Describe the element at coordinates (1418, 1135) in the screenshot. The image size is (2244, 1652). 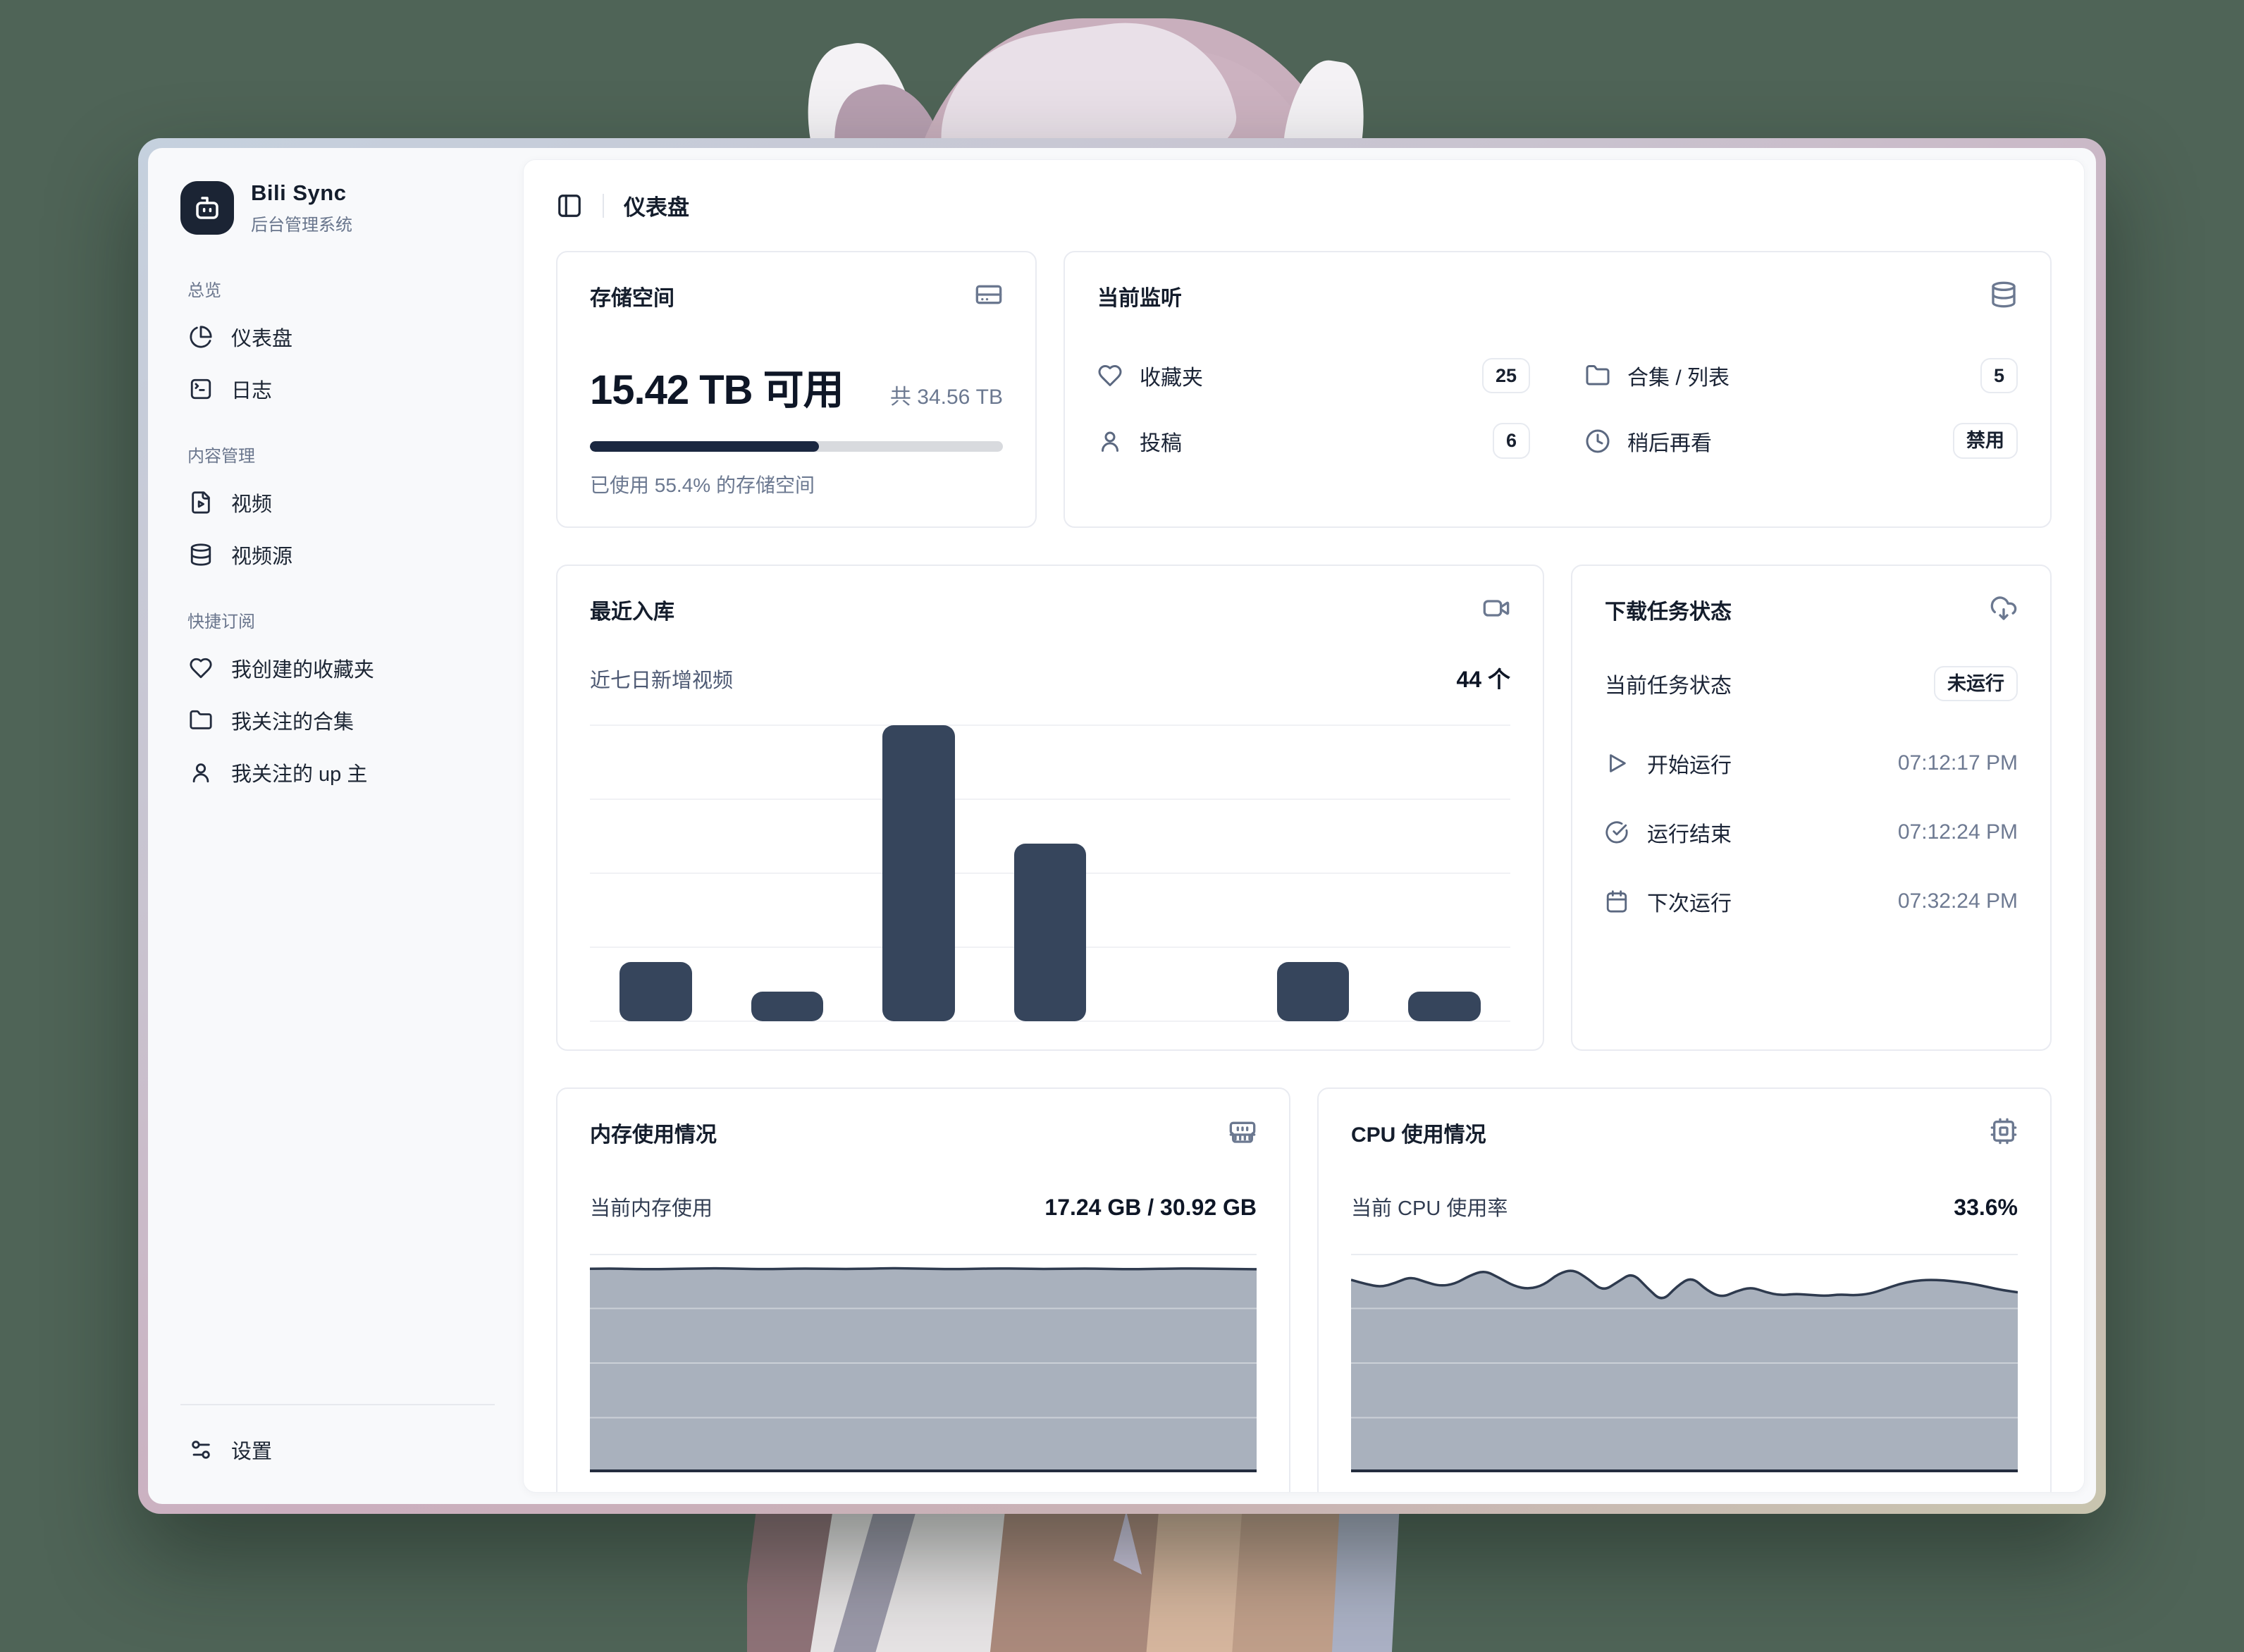
I see `card-title: CPU 使用情况` at that location.